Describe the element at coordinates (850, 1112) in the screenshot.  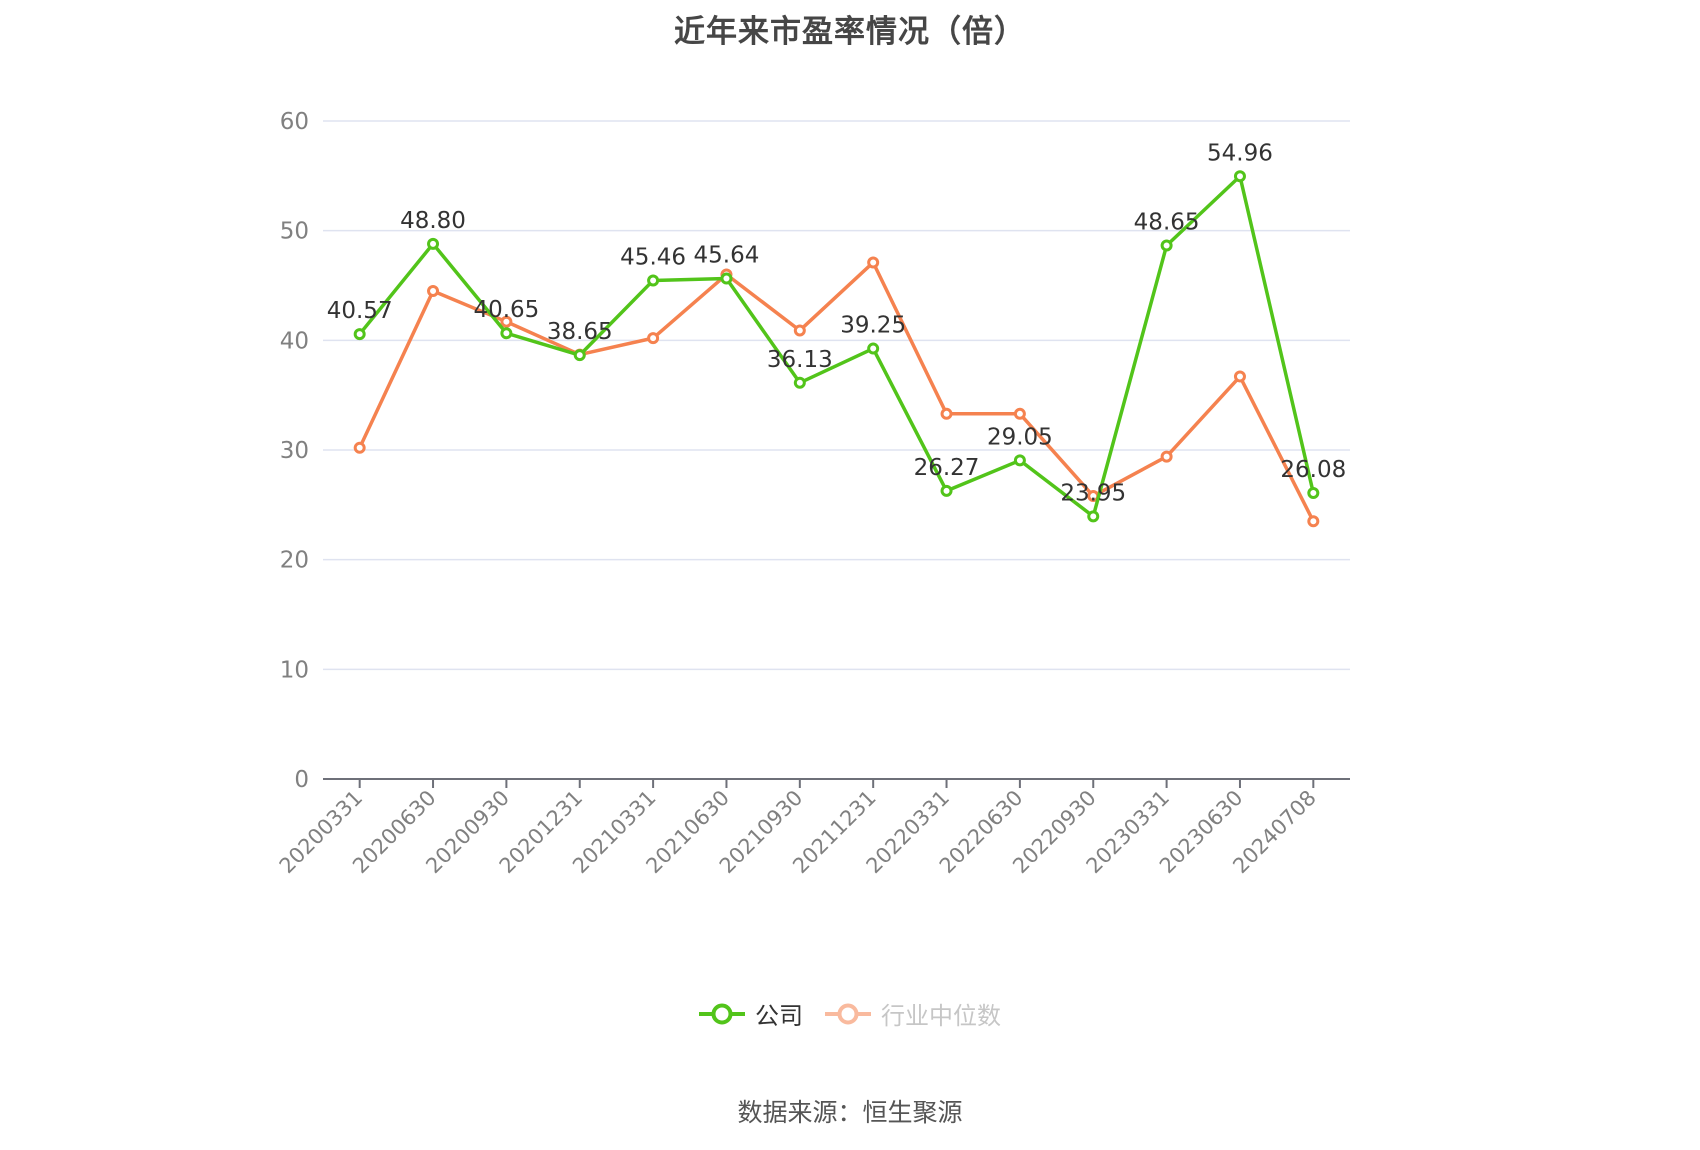
I see `data-source-note: 数据来源：恒生聚源` at that location.